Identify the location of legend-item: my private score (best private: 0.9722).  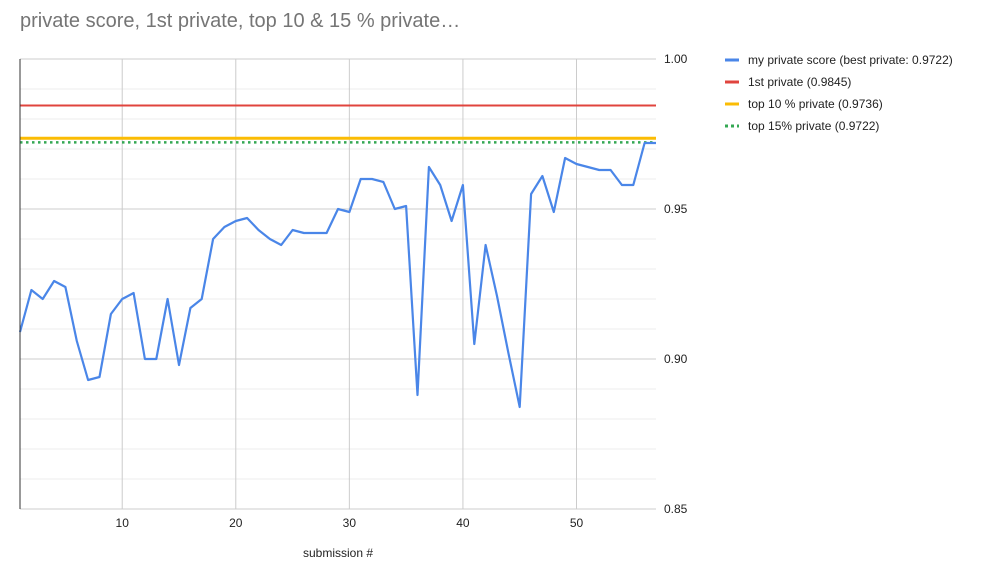
(839, 60).